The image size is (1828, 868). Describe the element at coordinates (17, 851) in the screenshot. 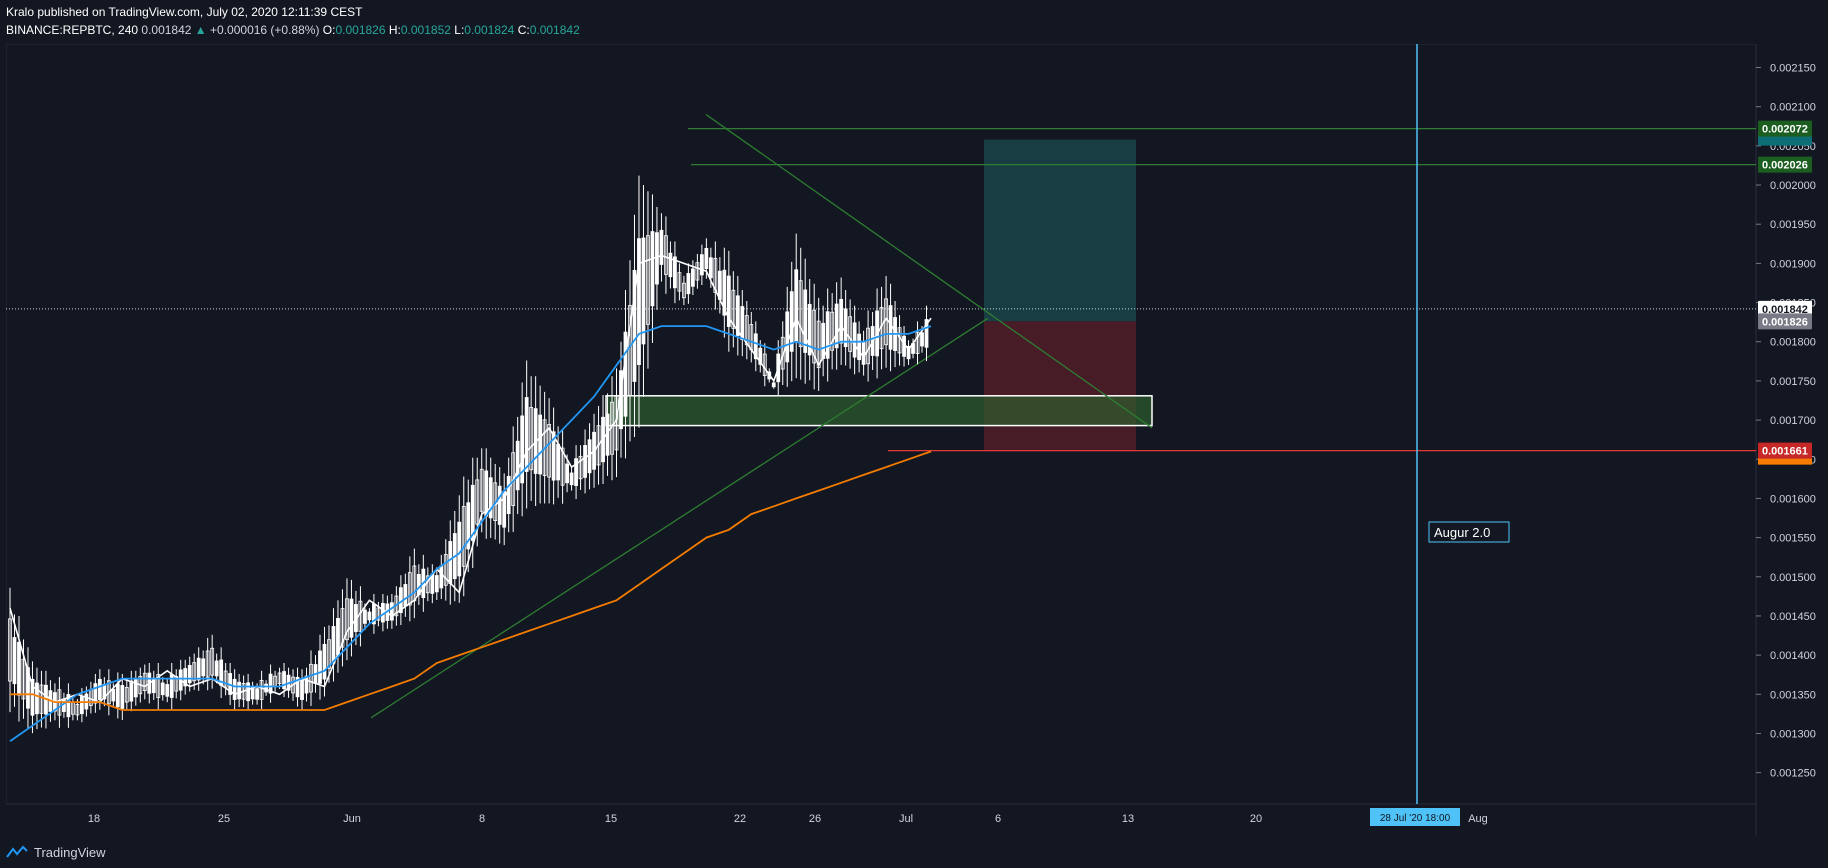

I see `tradingview-logo-icon` at that location.